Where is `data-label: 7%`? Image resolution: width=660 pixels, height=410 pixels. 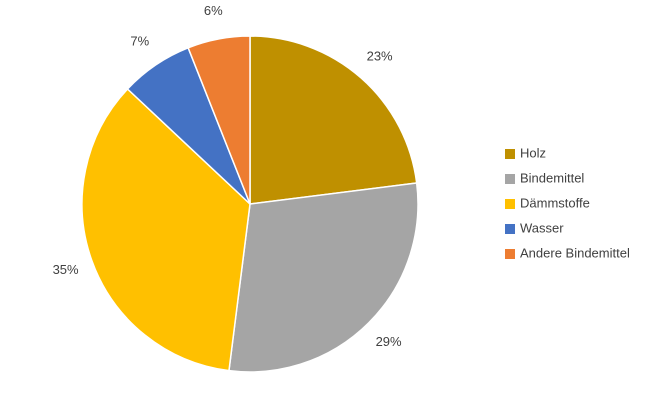
data-label: 7% is located at coordinates (139, 40).